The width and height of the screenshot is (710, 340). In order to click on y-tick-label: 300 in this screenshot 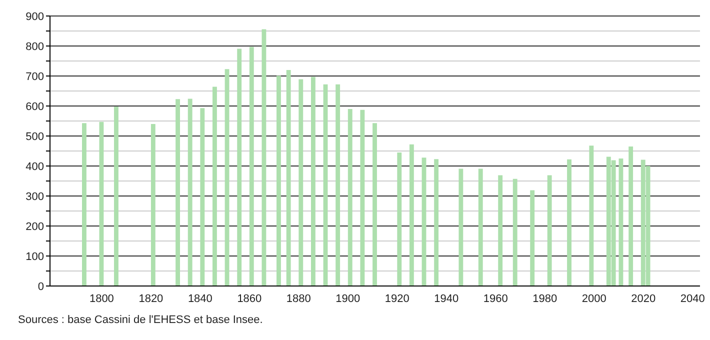, I will do `click(35, 196)`.